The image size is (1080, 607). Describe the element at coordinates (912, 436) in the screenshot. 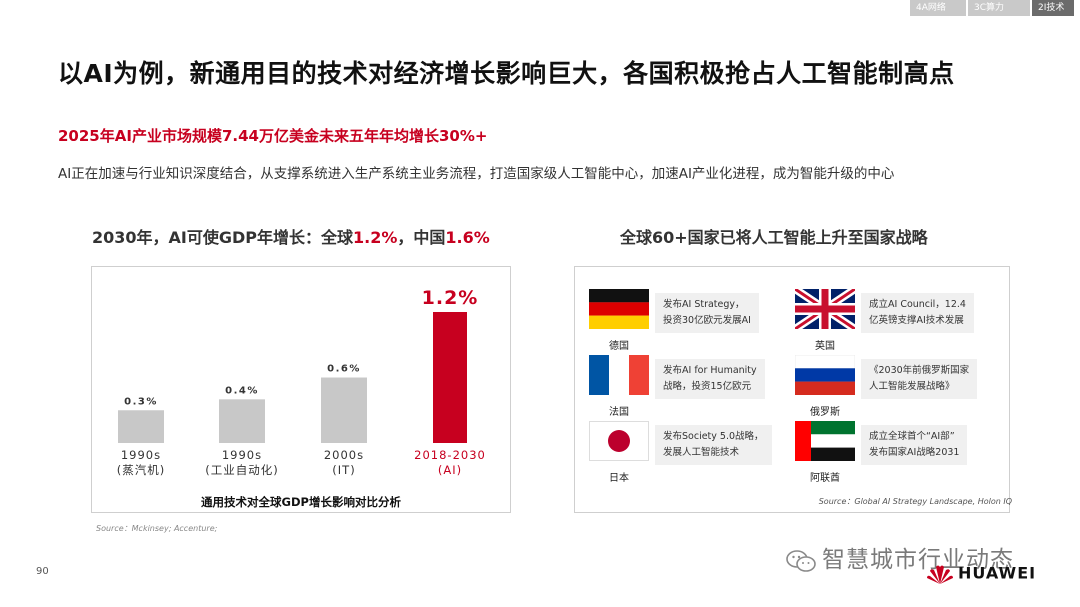

I see `note-line: 成立全球首个“AI部”` at that location.